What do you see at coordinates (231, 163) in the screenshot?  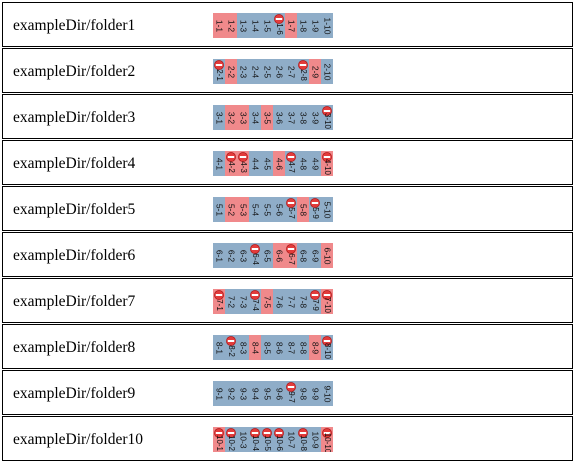 I see `status-cell: 4-2` at bounding box center [231, 163].